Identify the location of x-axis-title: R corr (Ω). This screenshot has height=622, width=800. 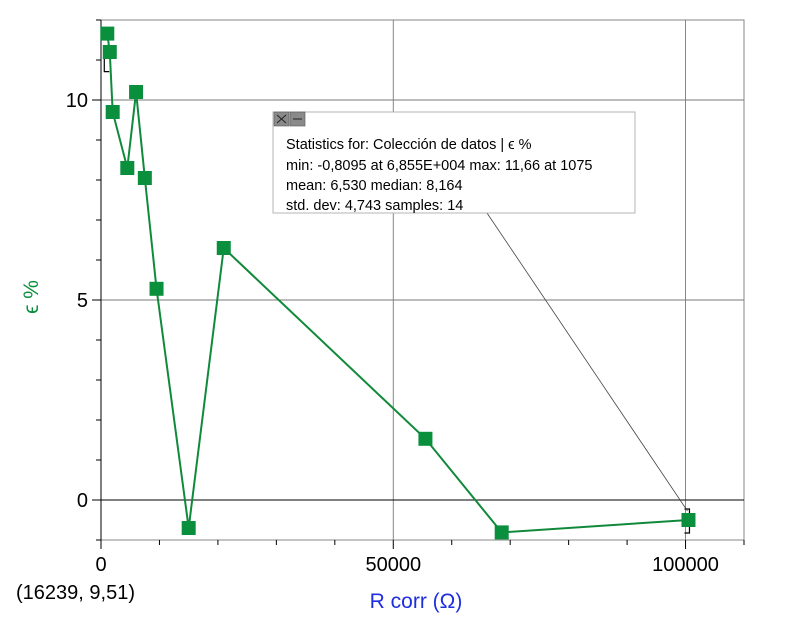
(416, 601).